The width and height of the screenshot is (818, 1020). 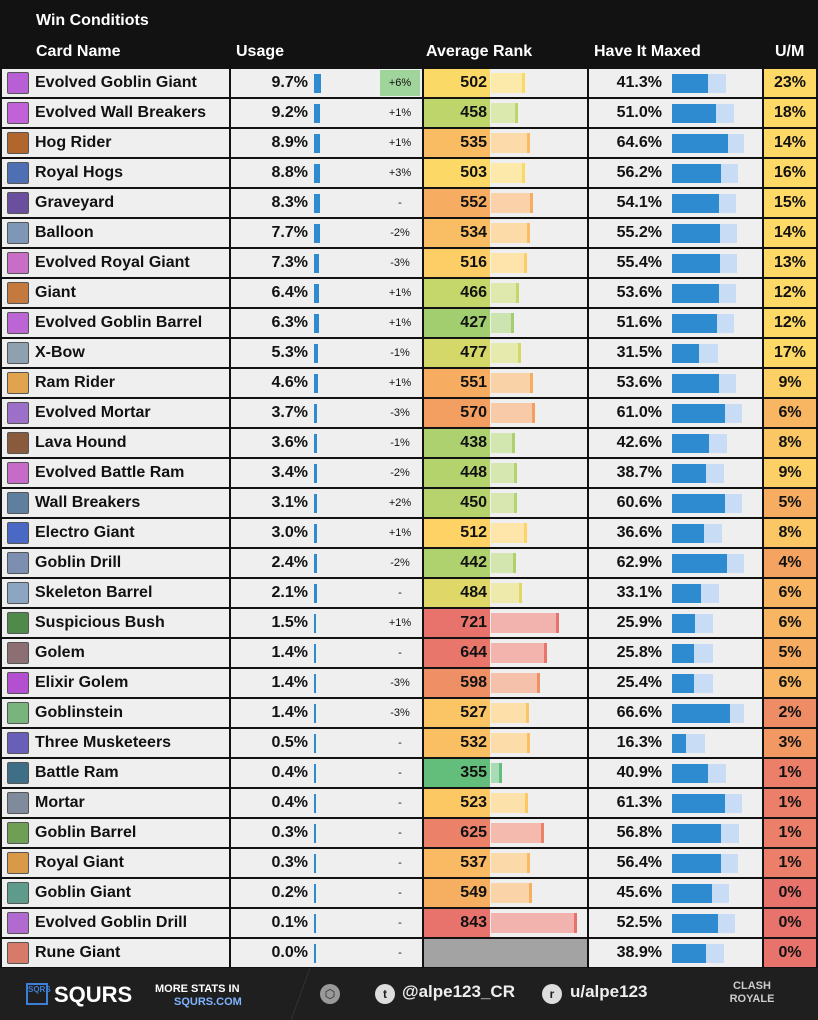 What do you see at coordinates (116, 82) in the screenshot?
I see `card-name: Evolved Goblin Giant` at bounding box center [116, 82].